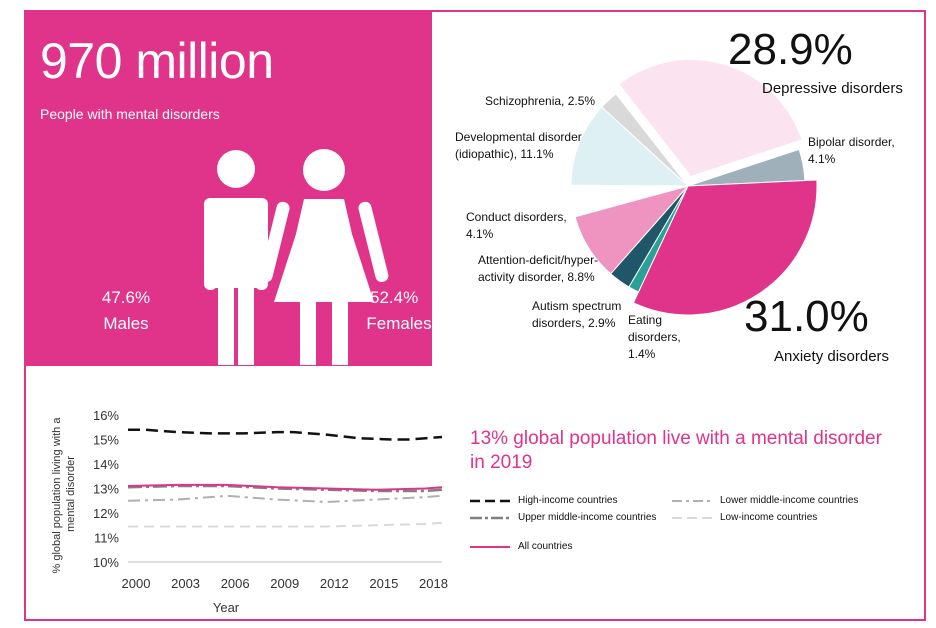  What do you see at coordinates (832, 356) in the screenshot?
I see `anxiety-label: Anxiety disorders` at bounding box center [832, 356].